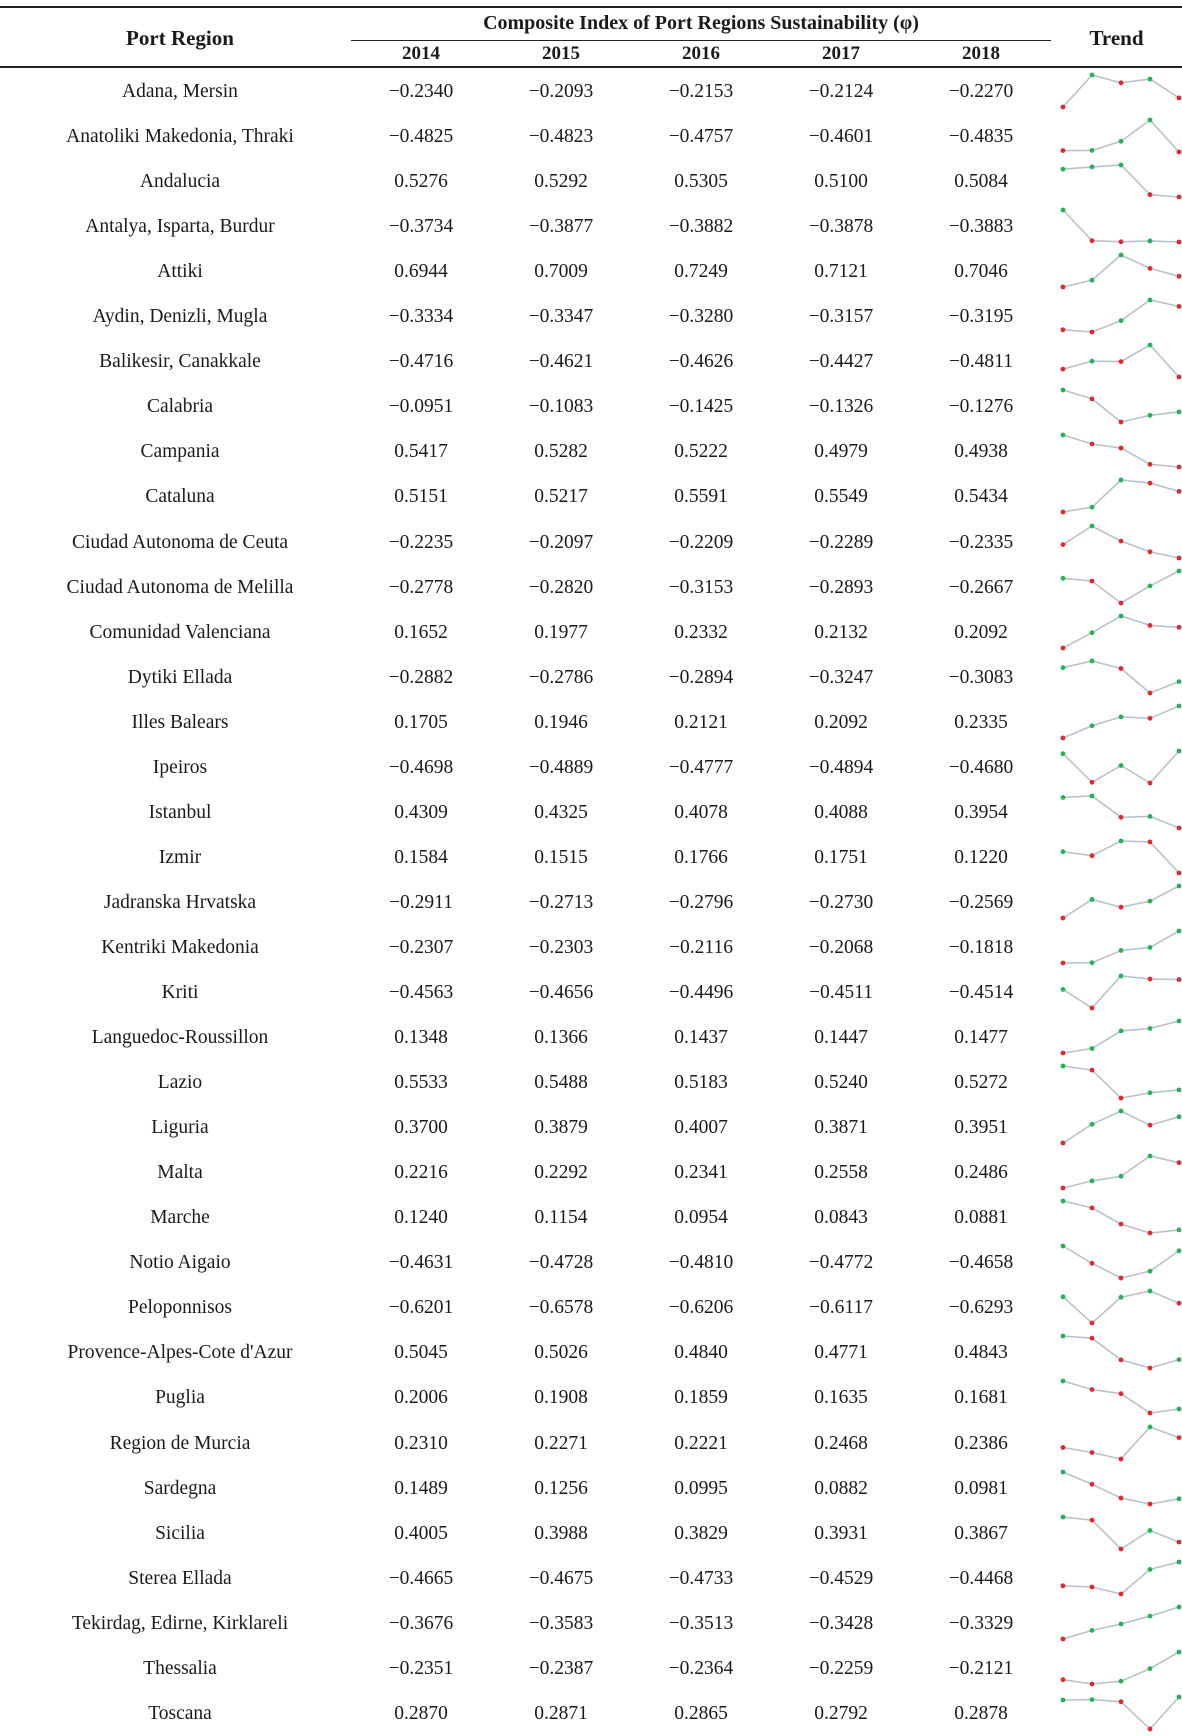 This screenshot has height=1736, width=1182. Describe the element at coordinates (421, 53) in the screenshot. I see `header-year-2014: 2014` at that location.